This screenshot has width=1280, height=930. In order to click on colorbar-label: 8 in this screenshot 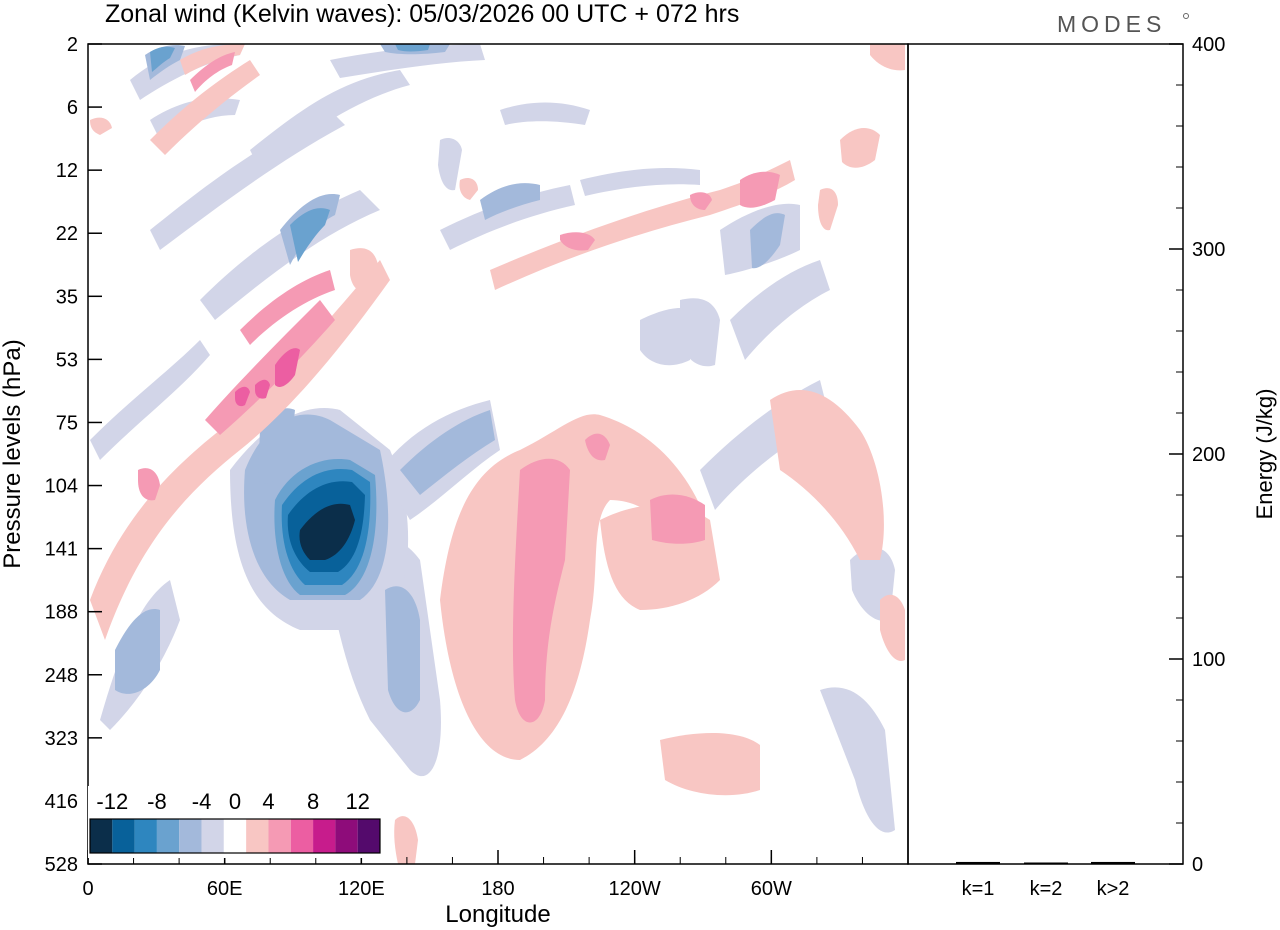, I will do `click(313, 801)`.